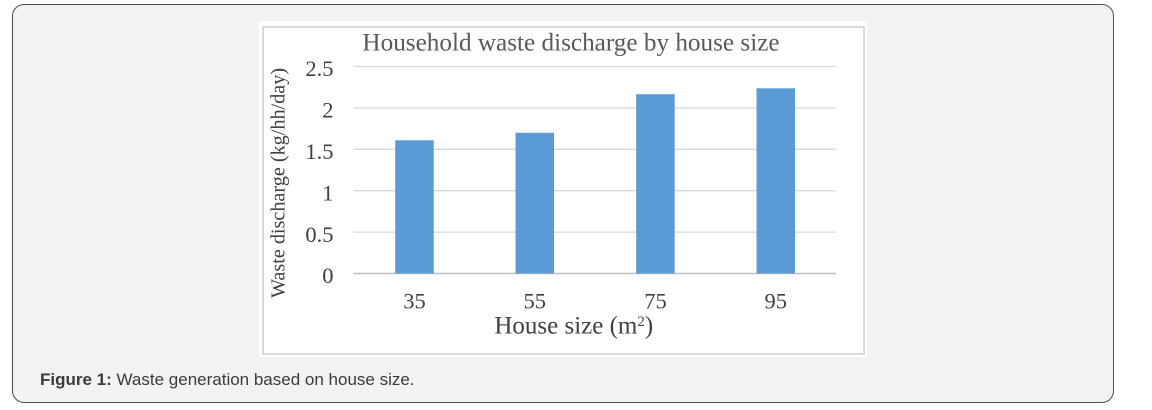 This screenshot has height=410, width=1152. What do you see at coordinates (414, 301) in the screenshot?
I see `svg-text: 35` at bounding box center [414, 301].